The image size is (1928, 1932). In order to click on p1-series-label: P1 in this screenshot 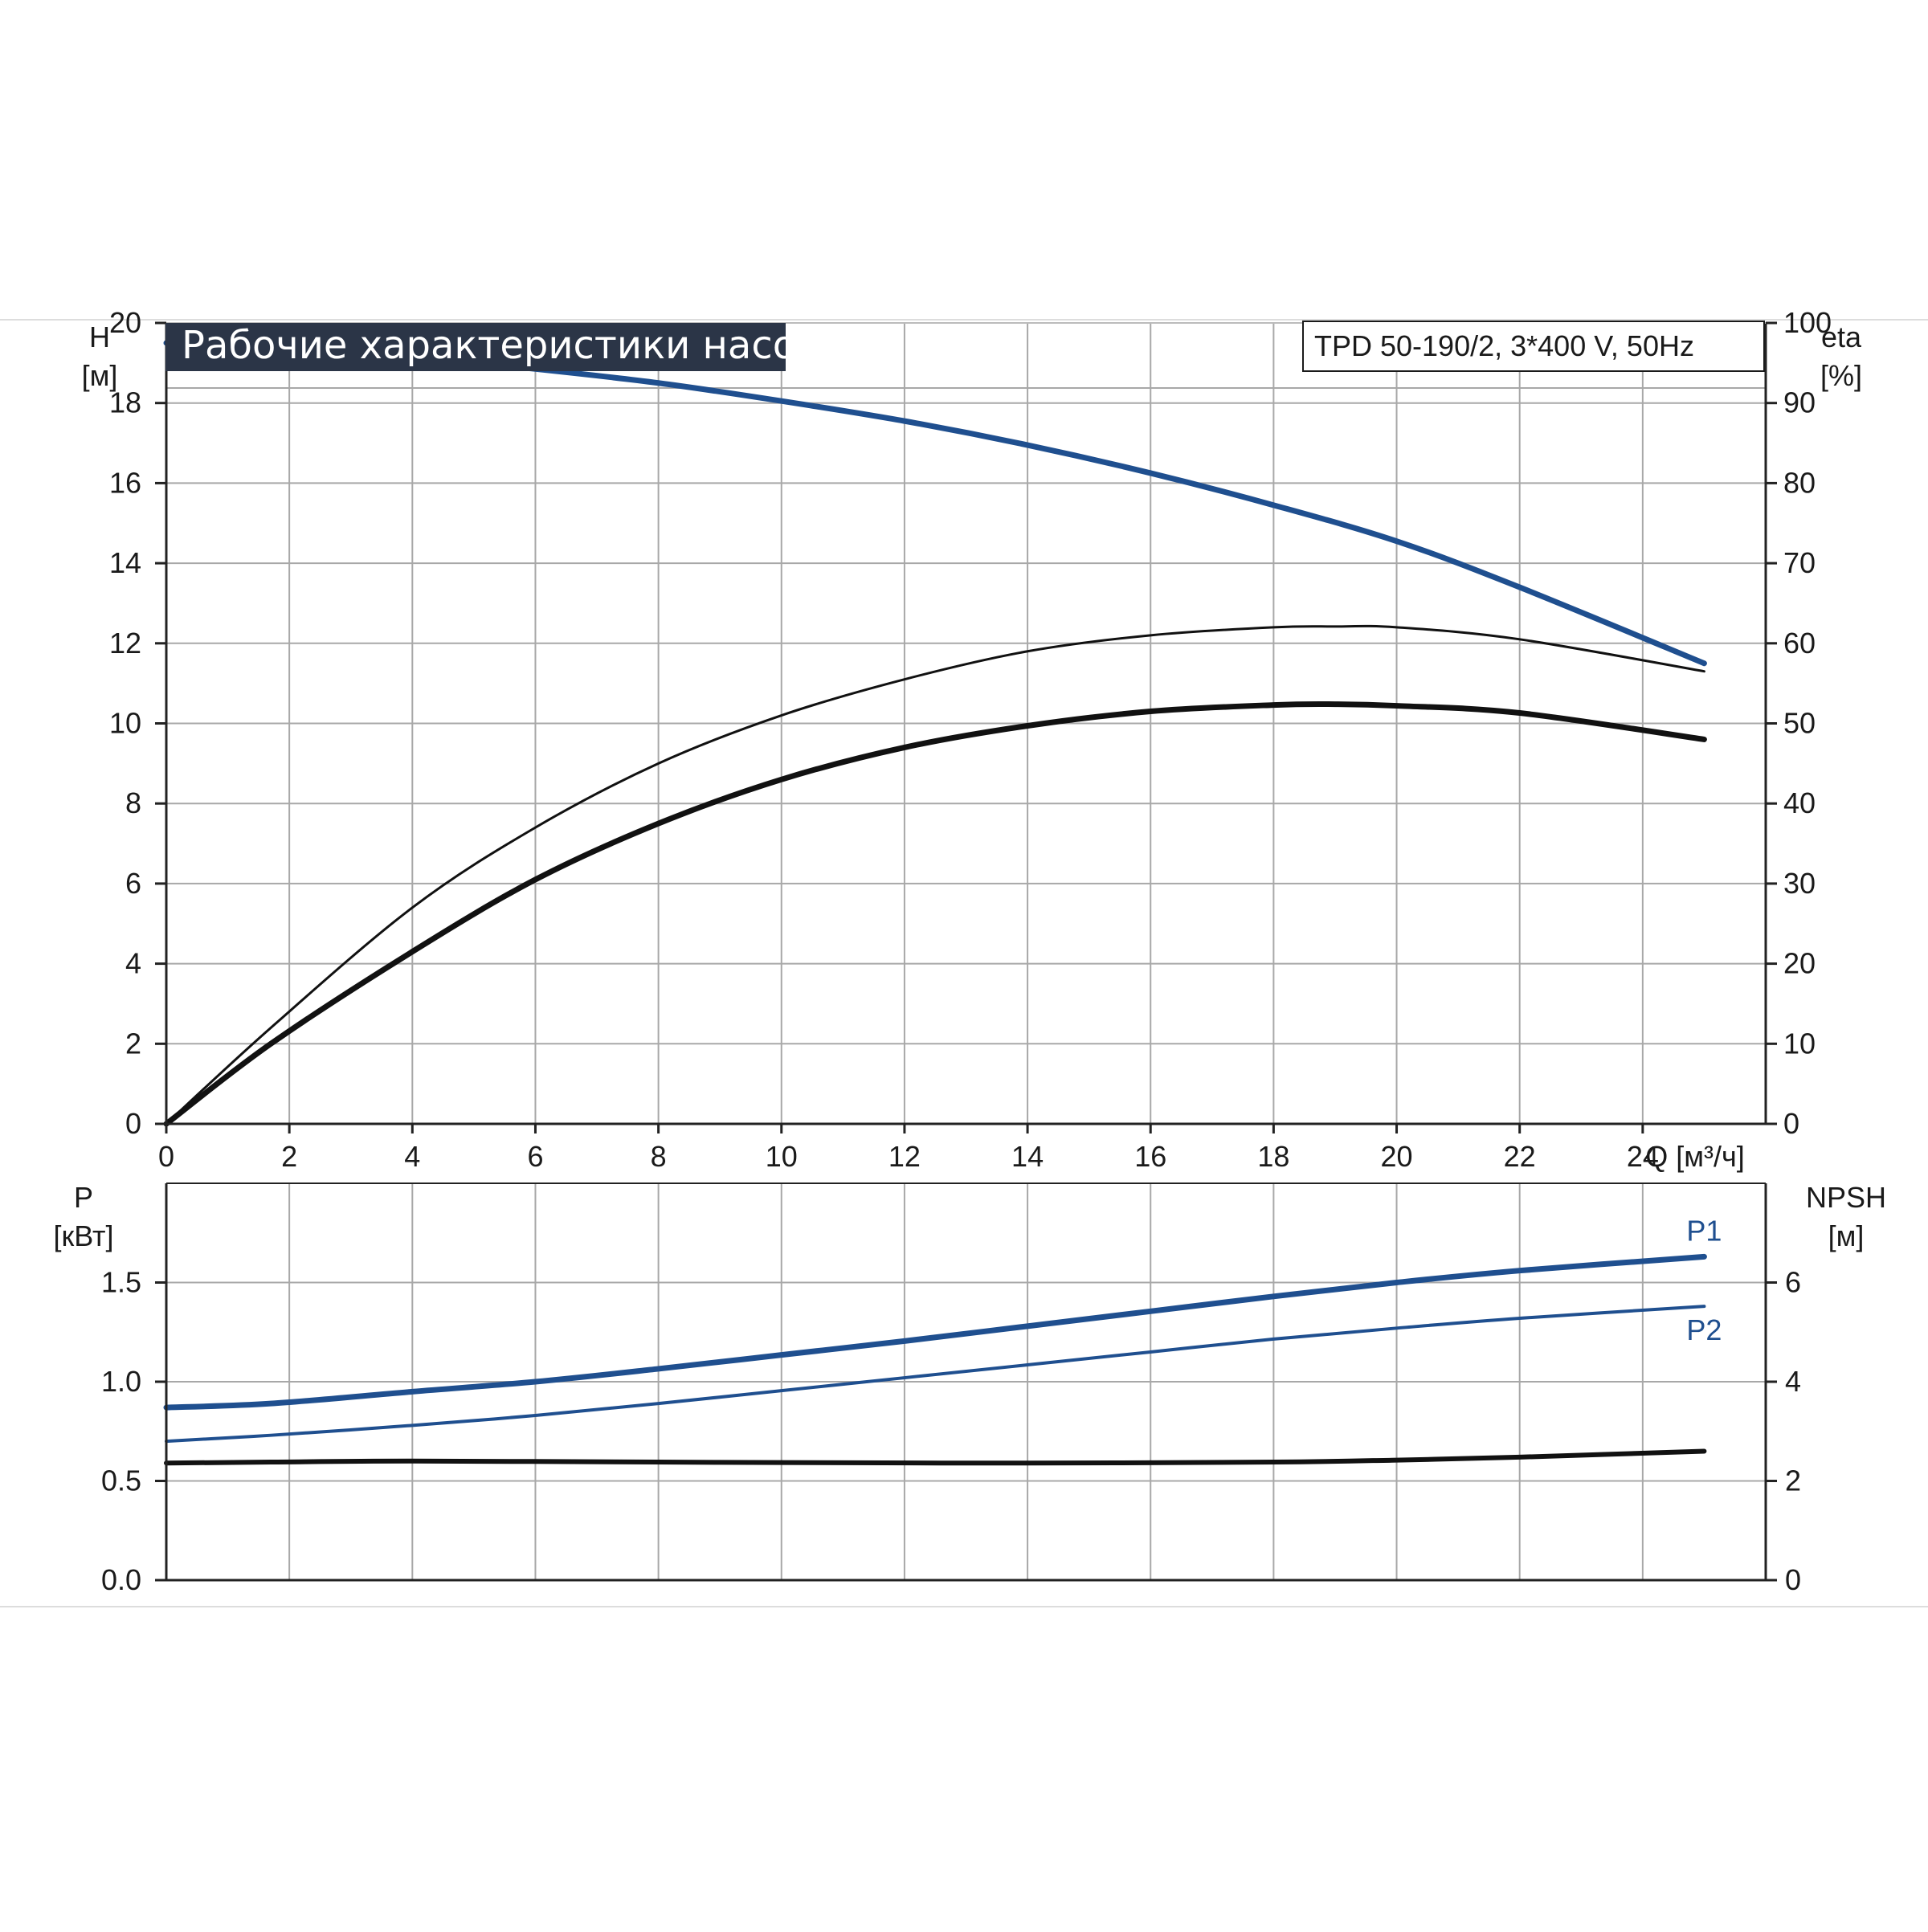, I will do `click(1704, 1230)`.